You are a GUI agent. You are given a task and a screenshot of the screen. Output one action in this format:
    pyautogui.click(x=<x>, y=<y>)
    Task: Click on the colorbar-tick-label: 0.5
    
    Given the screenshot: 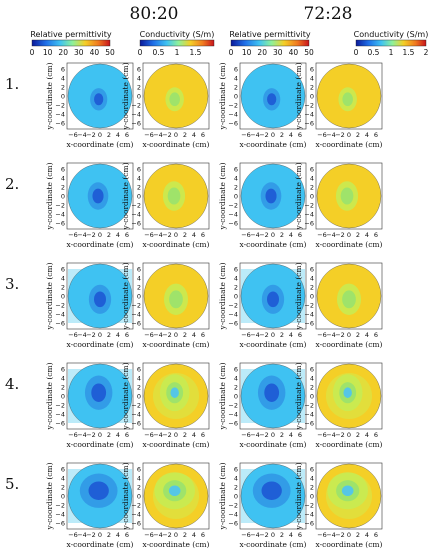 What is the action you would take?
    pyautogui.click(x=374, y=52)
    